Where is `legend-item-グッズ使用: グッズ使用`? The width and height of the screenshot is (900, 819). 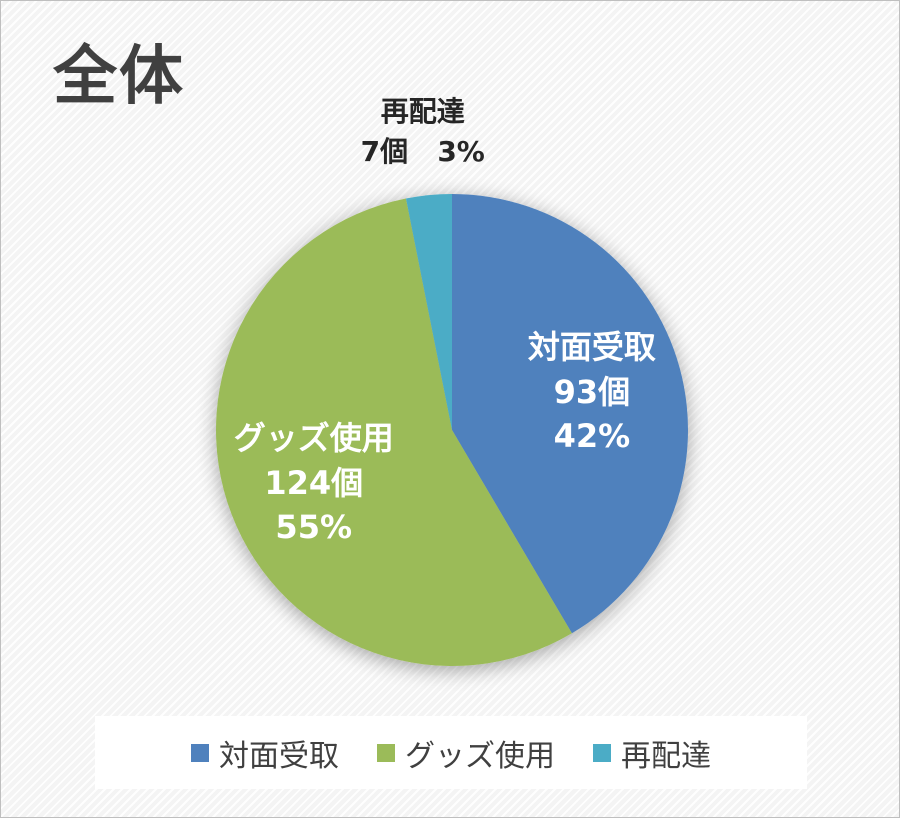 legend-item-グッズ使用: グッズ使用 is located at coordinates (466, 753).